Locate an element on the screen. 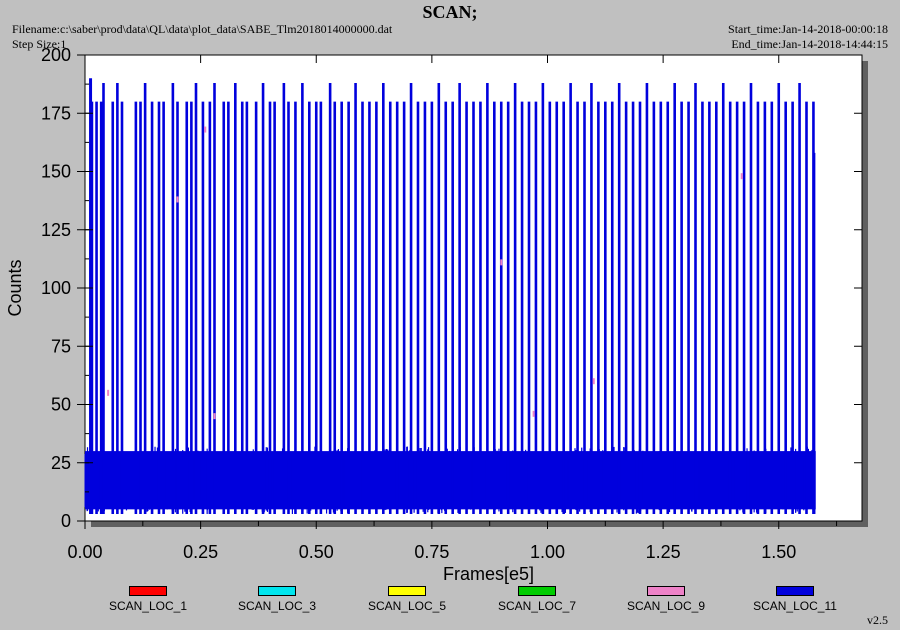 The width and height of the screenshot is (900, 630). legend-label: SCAN_LOC_5 is located at coordinates (407, 606).